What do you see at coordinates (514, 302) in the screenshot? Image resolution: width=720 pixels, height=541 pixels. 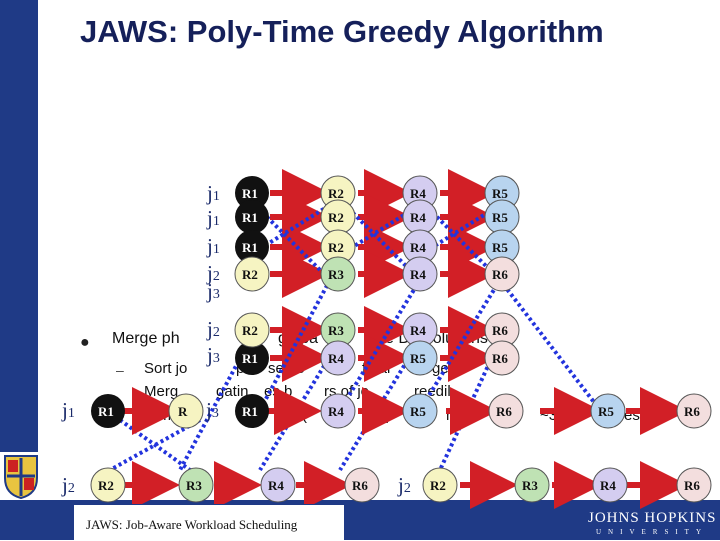 I see `node-r5: R5 R5 R5 R5 R5 R5` at bounding box center [514, 302].